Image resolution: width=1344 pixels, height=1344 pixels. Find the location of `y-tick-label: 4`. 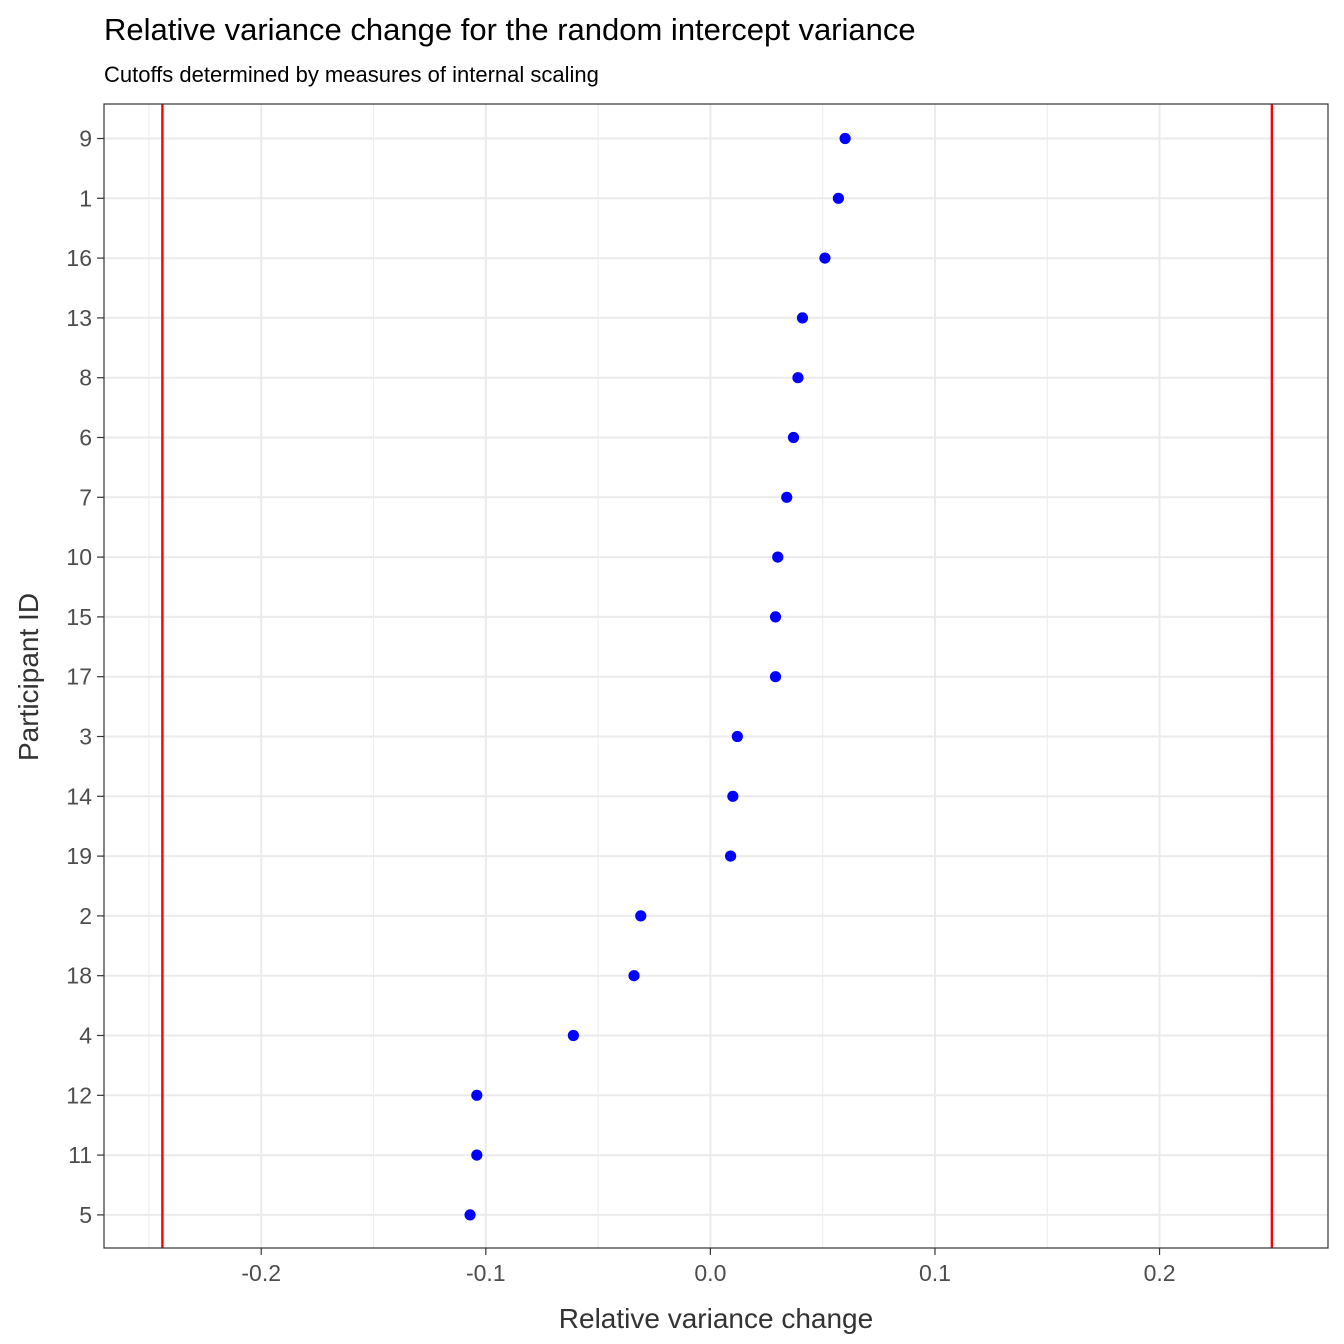

y-tick-label: 4 is located at coordinates (85, 1036).